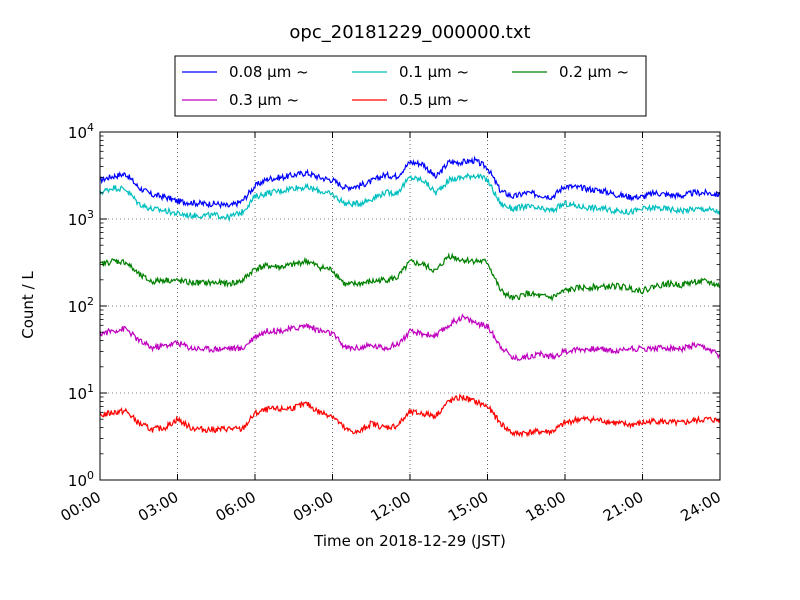 Image resolution: width=800 pixels, height=600 pixels. I want to click on x-tick-label: 06:00, so click(236, 506).